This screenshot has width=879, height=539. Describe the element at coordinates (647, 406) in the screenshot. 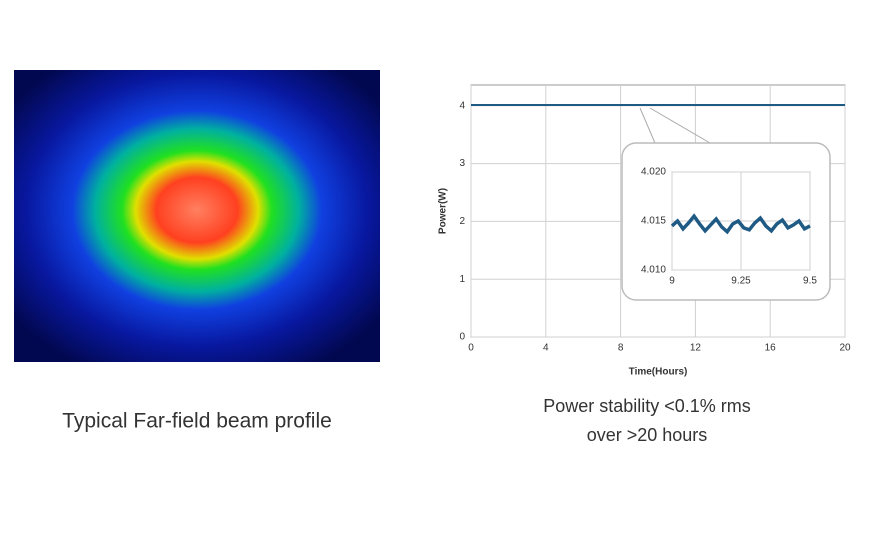

I see `chart-caption: Power stability <0.1% rms` at that location.